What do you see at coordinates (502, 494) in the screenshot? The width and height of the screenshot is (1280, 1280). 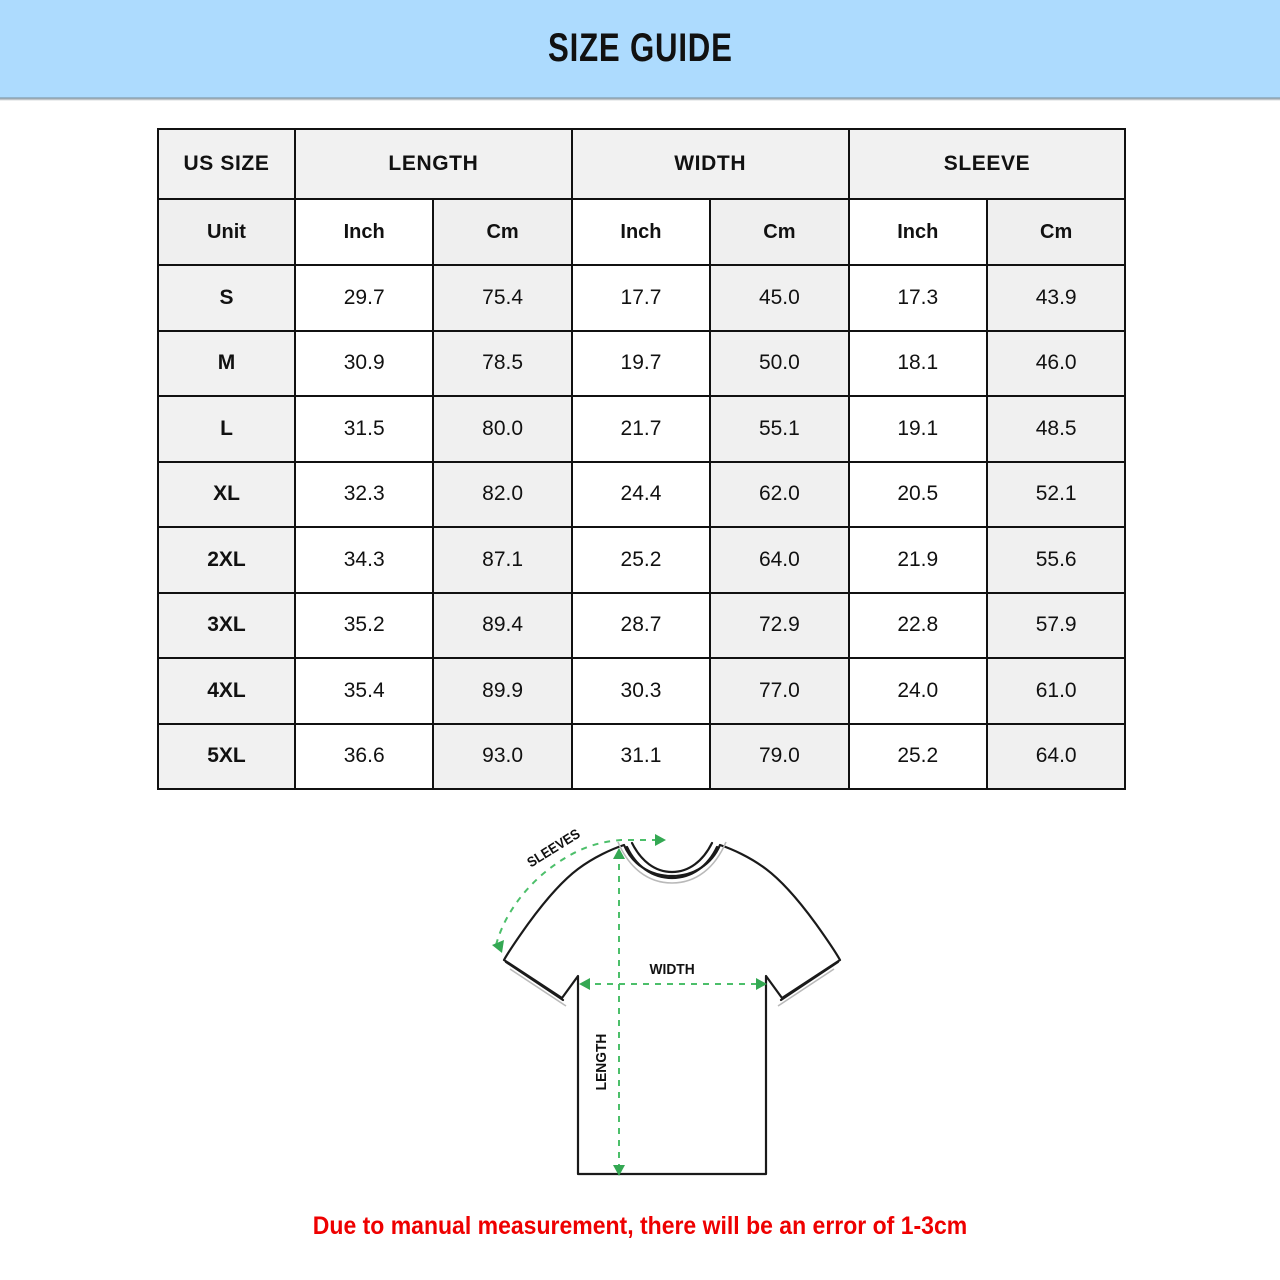 I see `cell-length-cm: 82.0` at bounding box center [502, 494].